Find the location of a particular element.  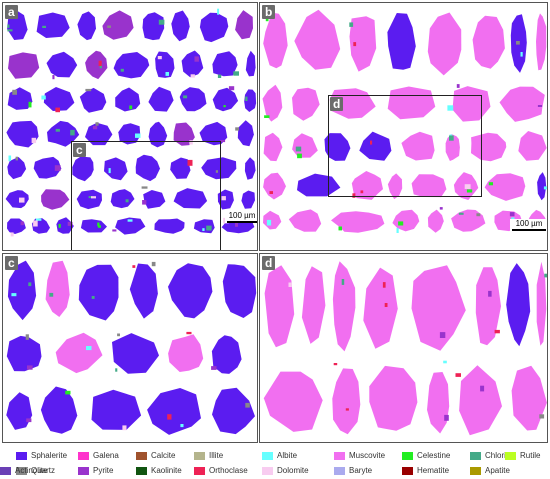

legend-item-calcite: Calcite is located at coordinates (155, 456).